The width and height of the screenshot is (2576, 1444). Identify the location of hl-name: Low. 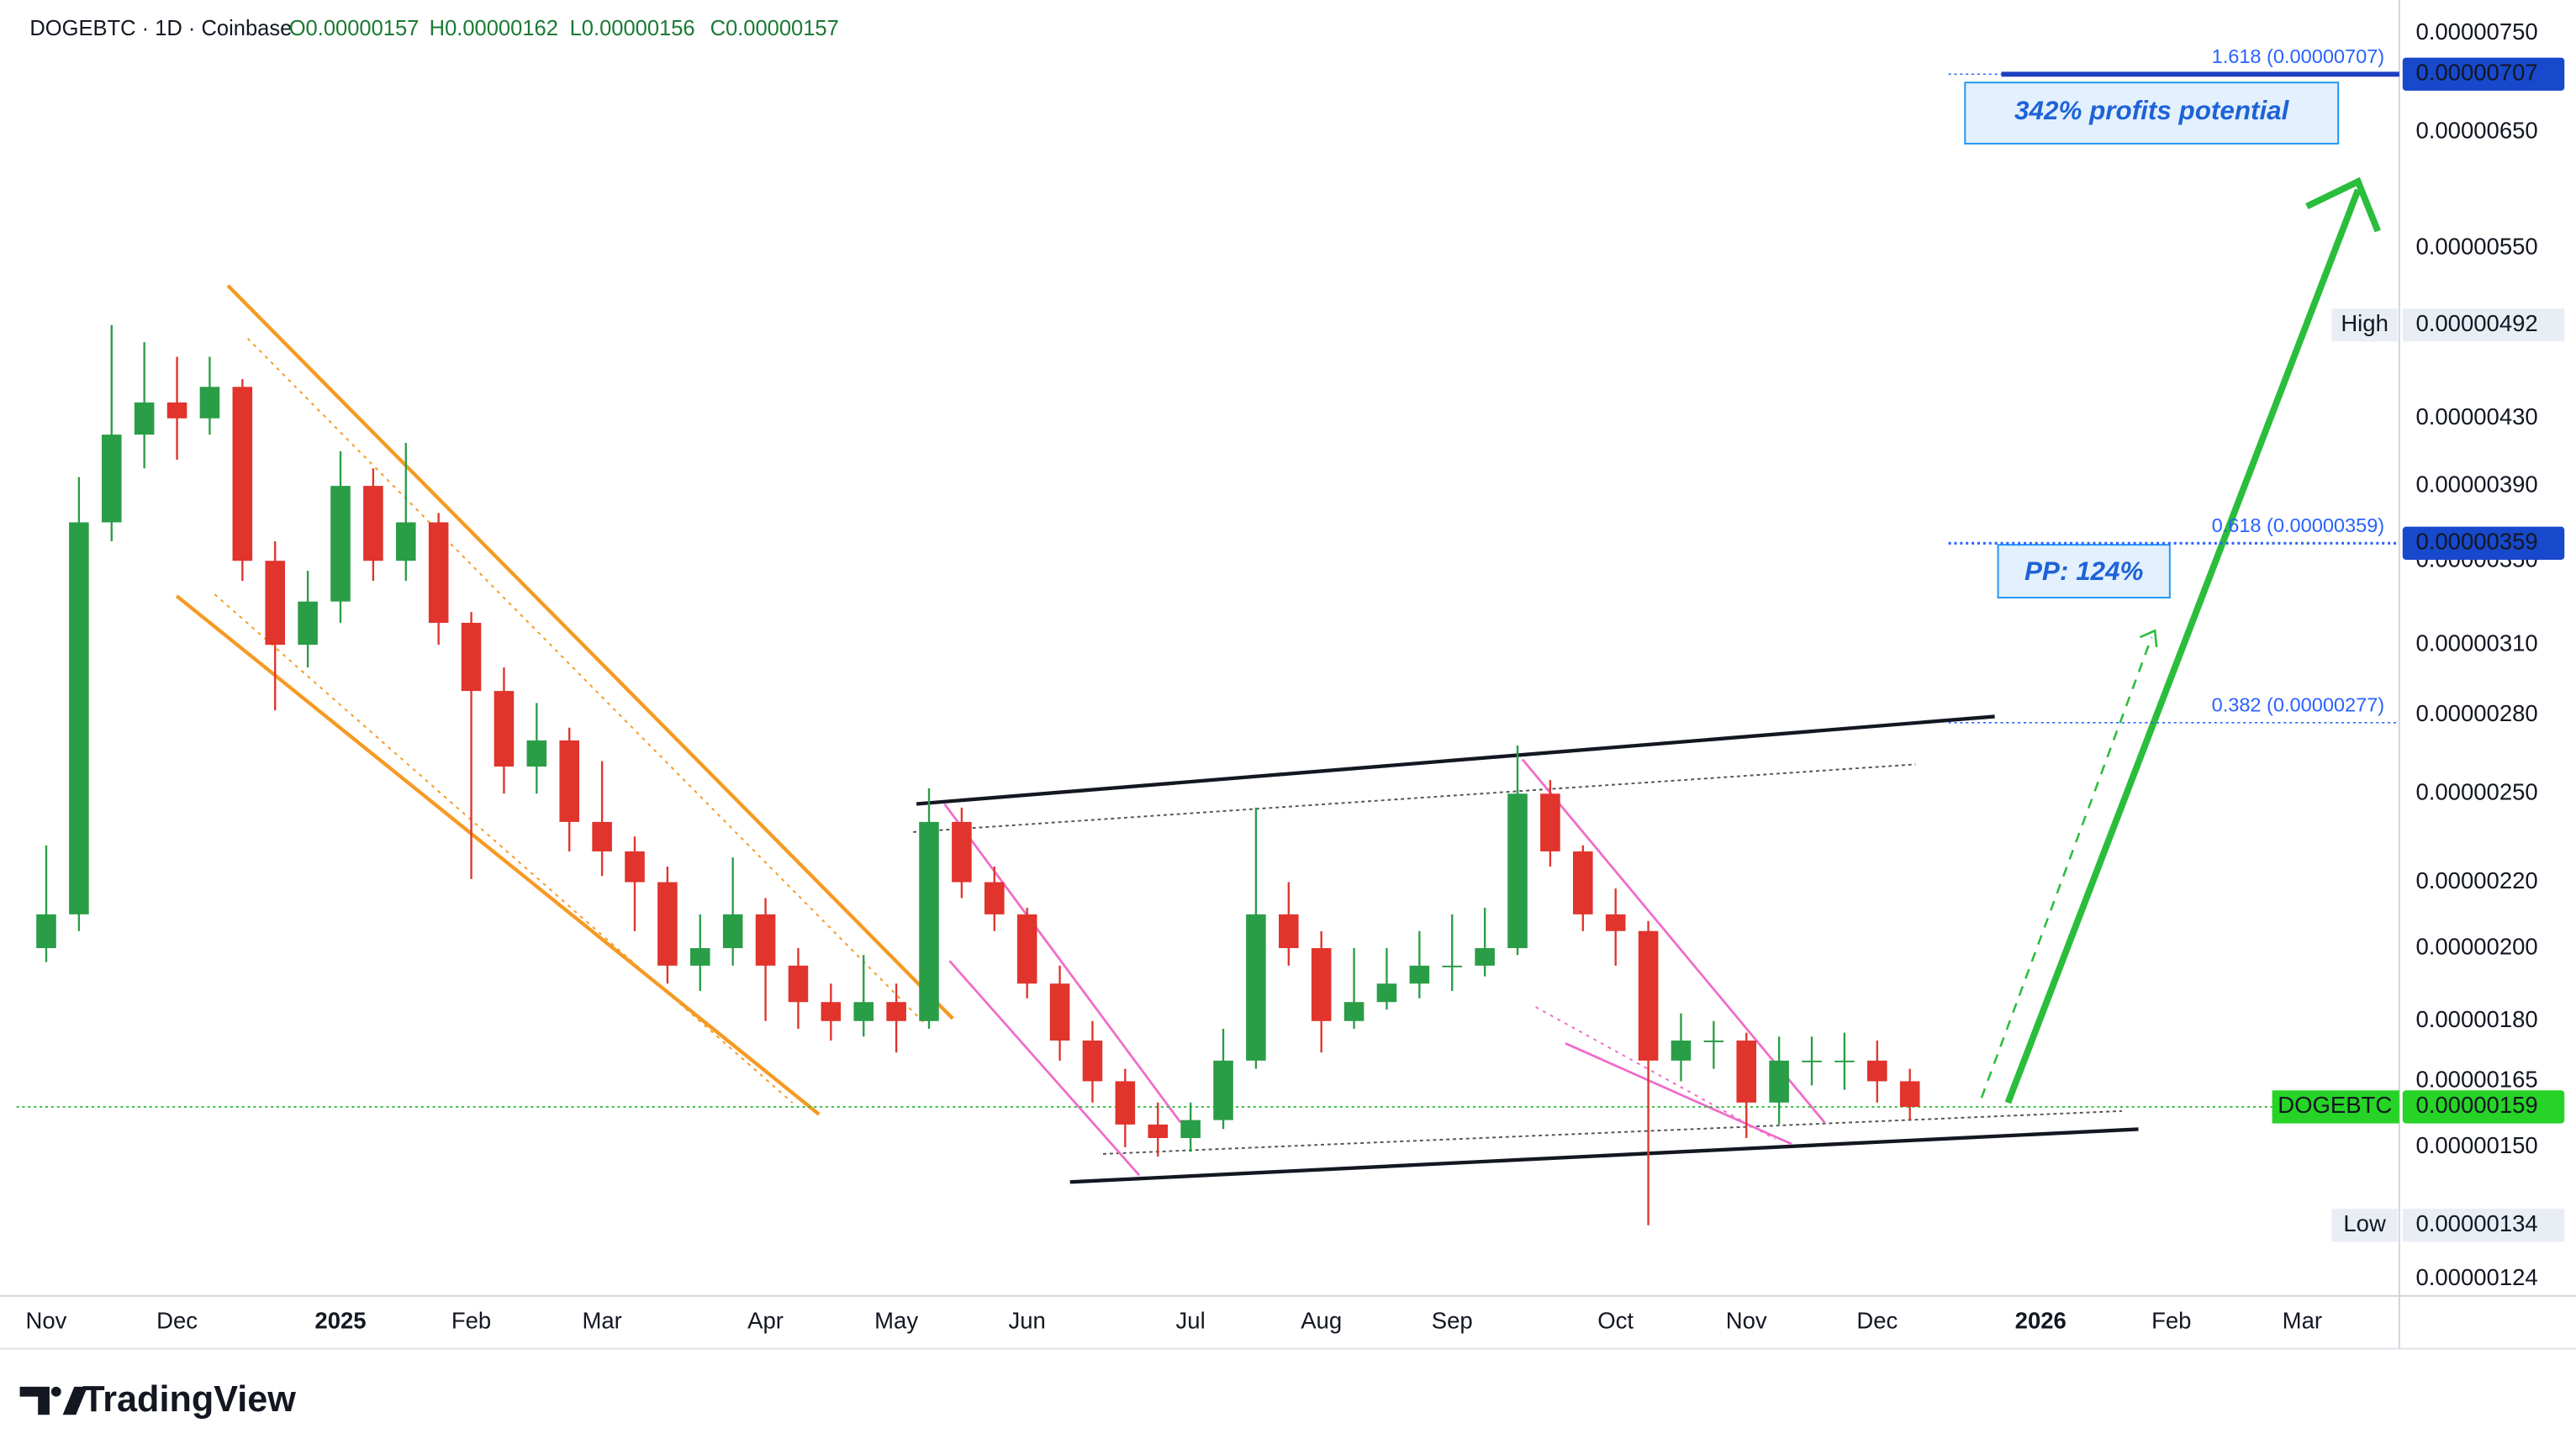
(2364, 1223).